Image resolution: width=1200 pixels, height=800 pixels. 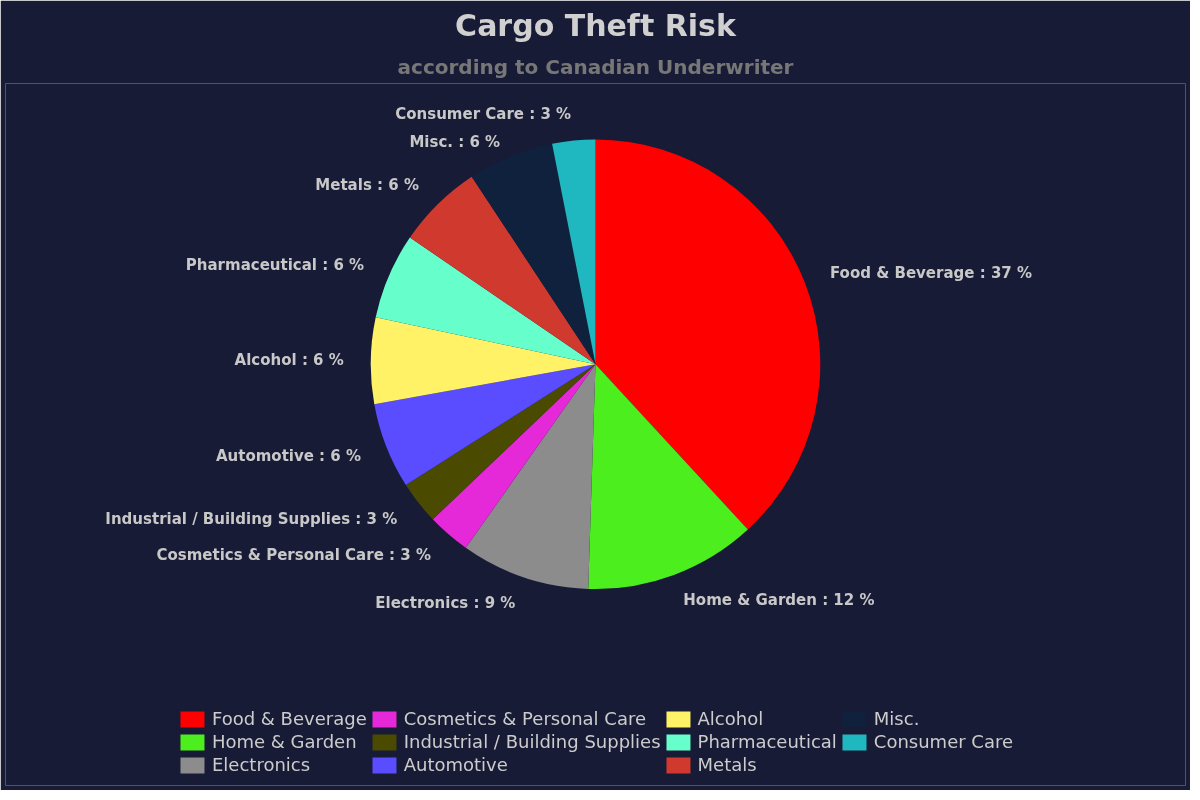 What do you see at coordinates (943, 741) in the screenshot?
I see `legend-label: Consumer Care` at bounding box center [943, 741].